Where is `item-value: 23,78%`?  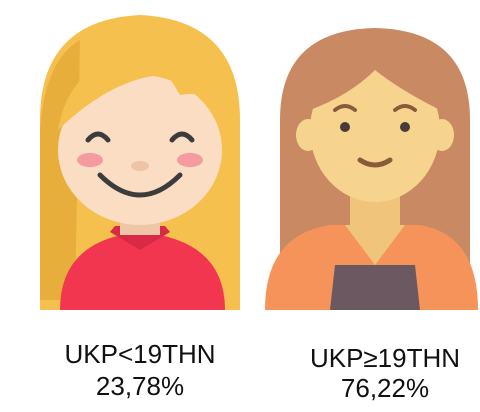
item-value: 23,78% is located at coordinates (140, 386).